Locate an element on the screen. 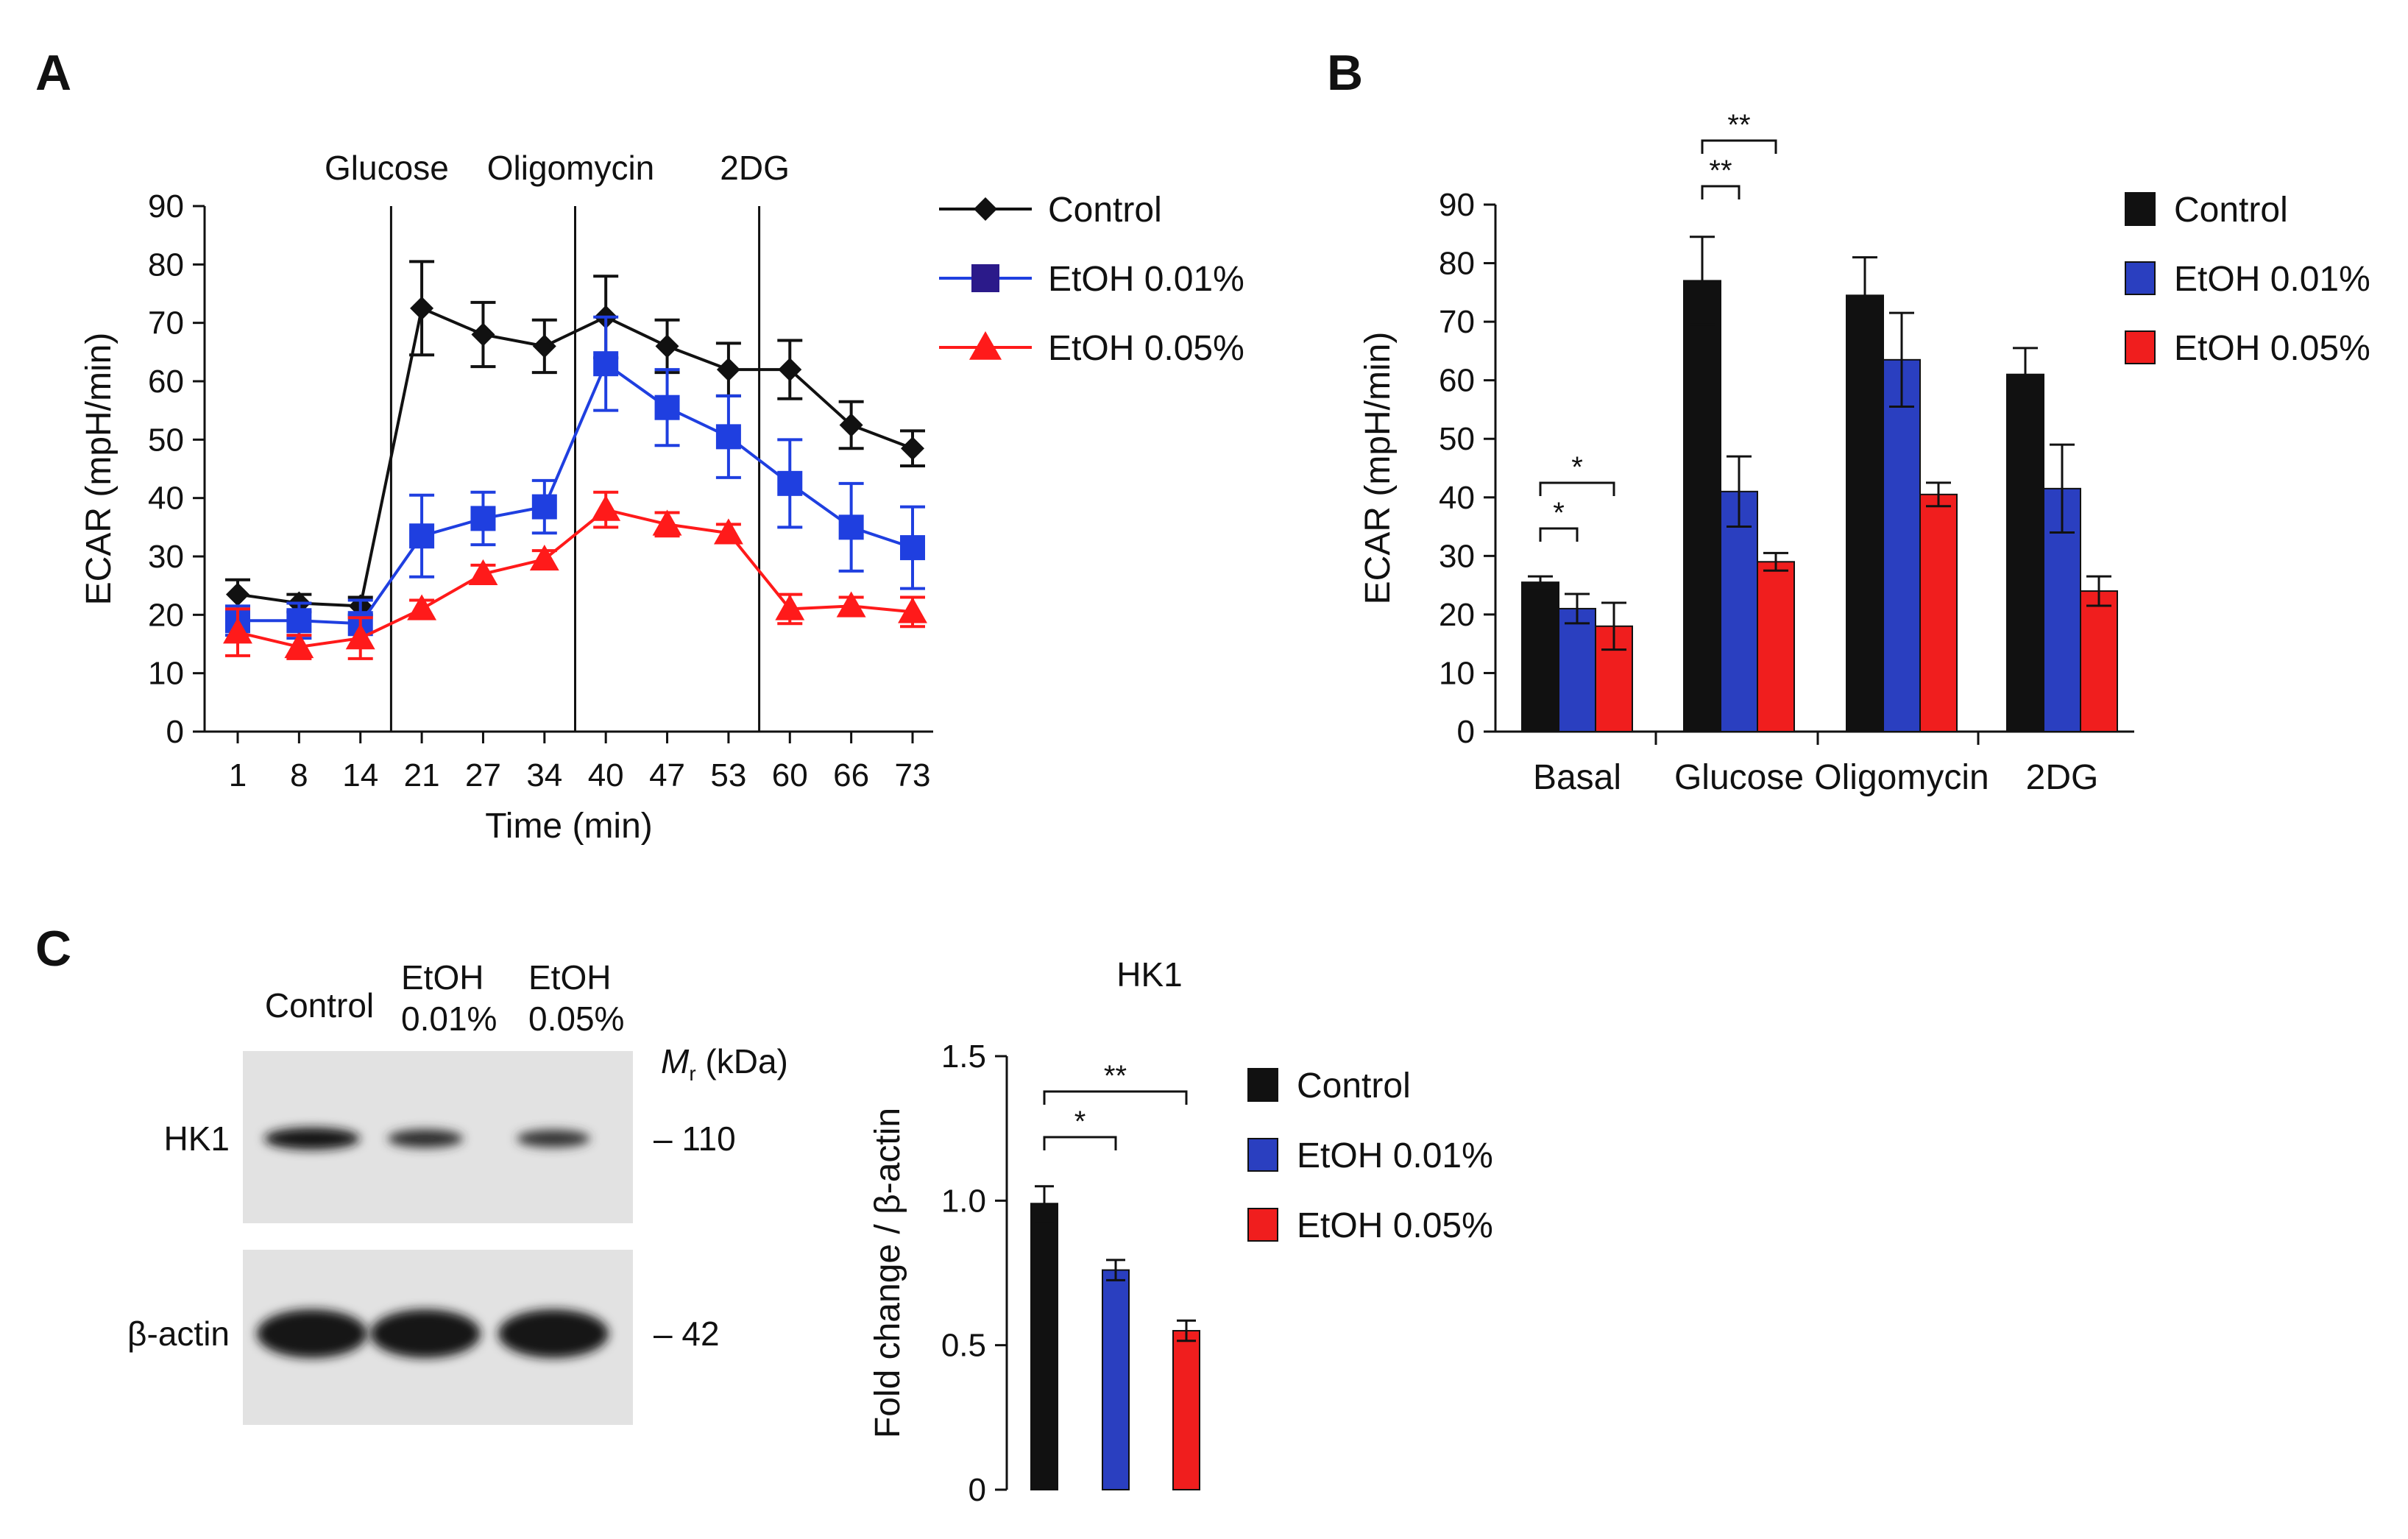 Image resolution: width=2408 pixels, height=1539 pixels. blot-band is located at coordinates (553, 1138).